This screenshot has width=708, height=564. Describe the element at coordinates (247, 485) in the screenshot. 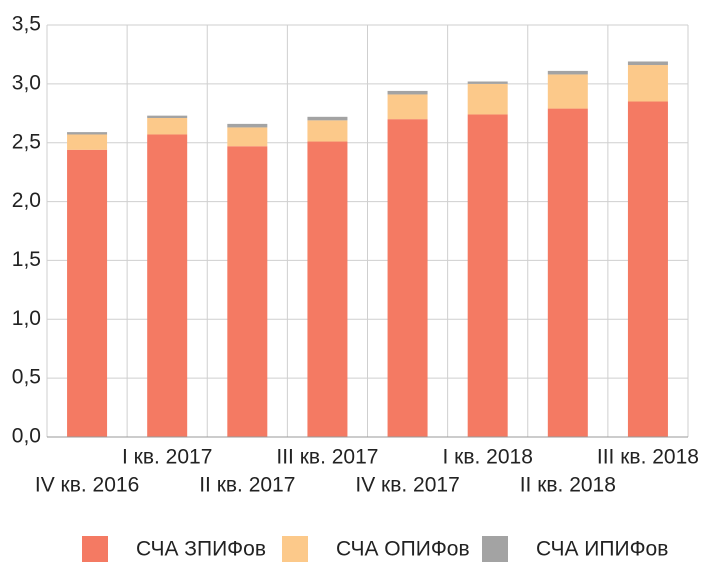

I see `x-tick-label: II кв. 2017` at that location.